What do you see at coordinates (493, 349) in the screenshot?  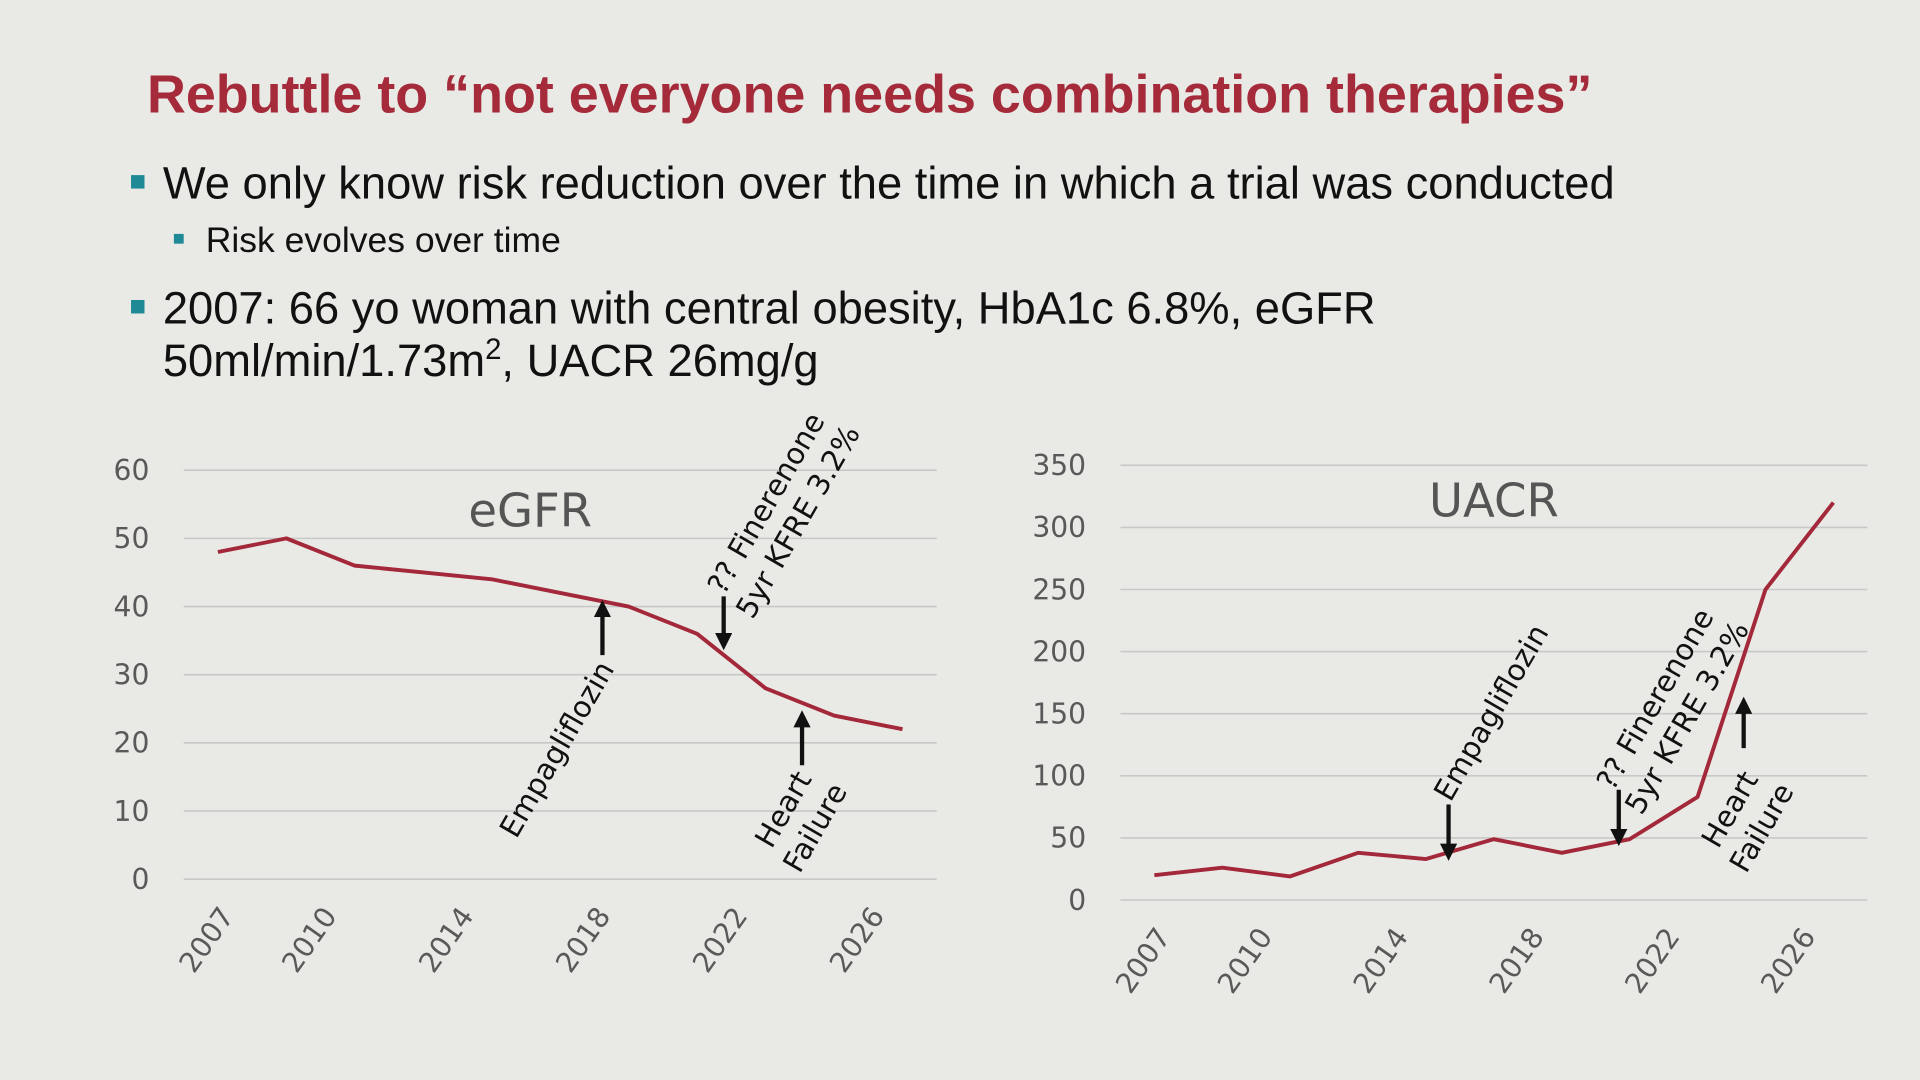 I see `superscript: 2` at bounding box center [493, 349].